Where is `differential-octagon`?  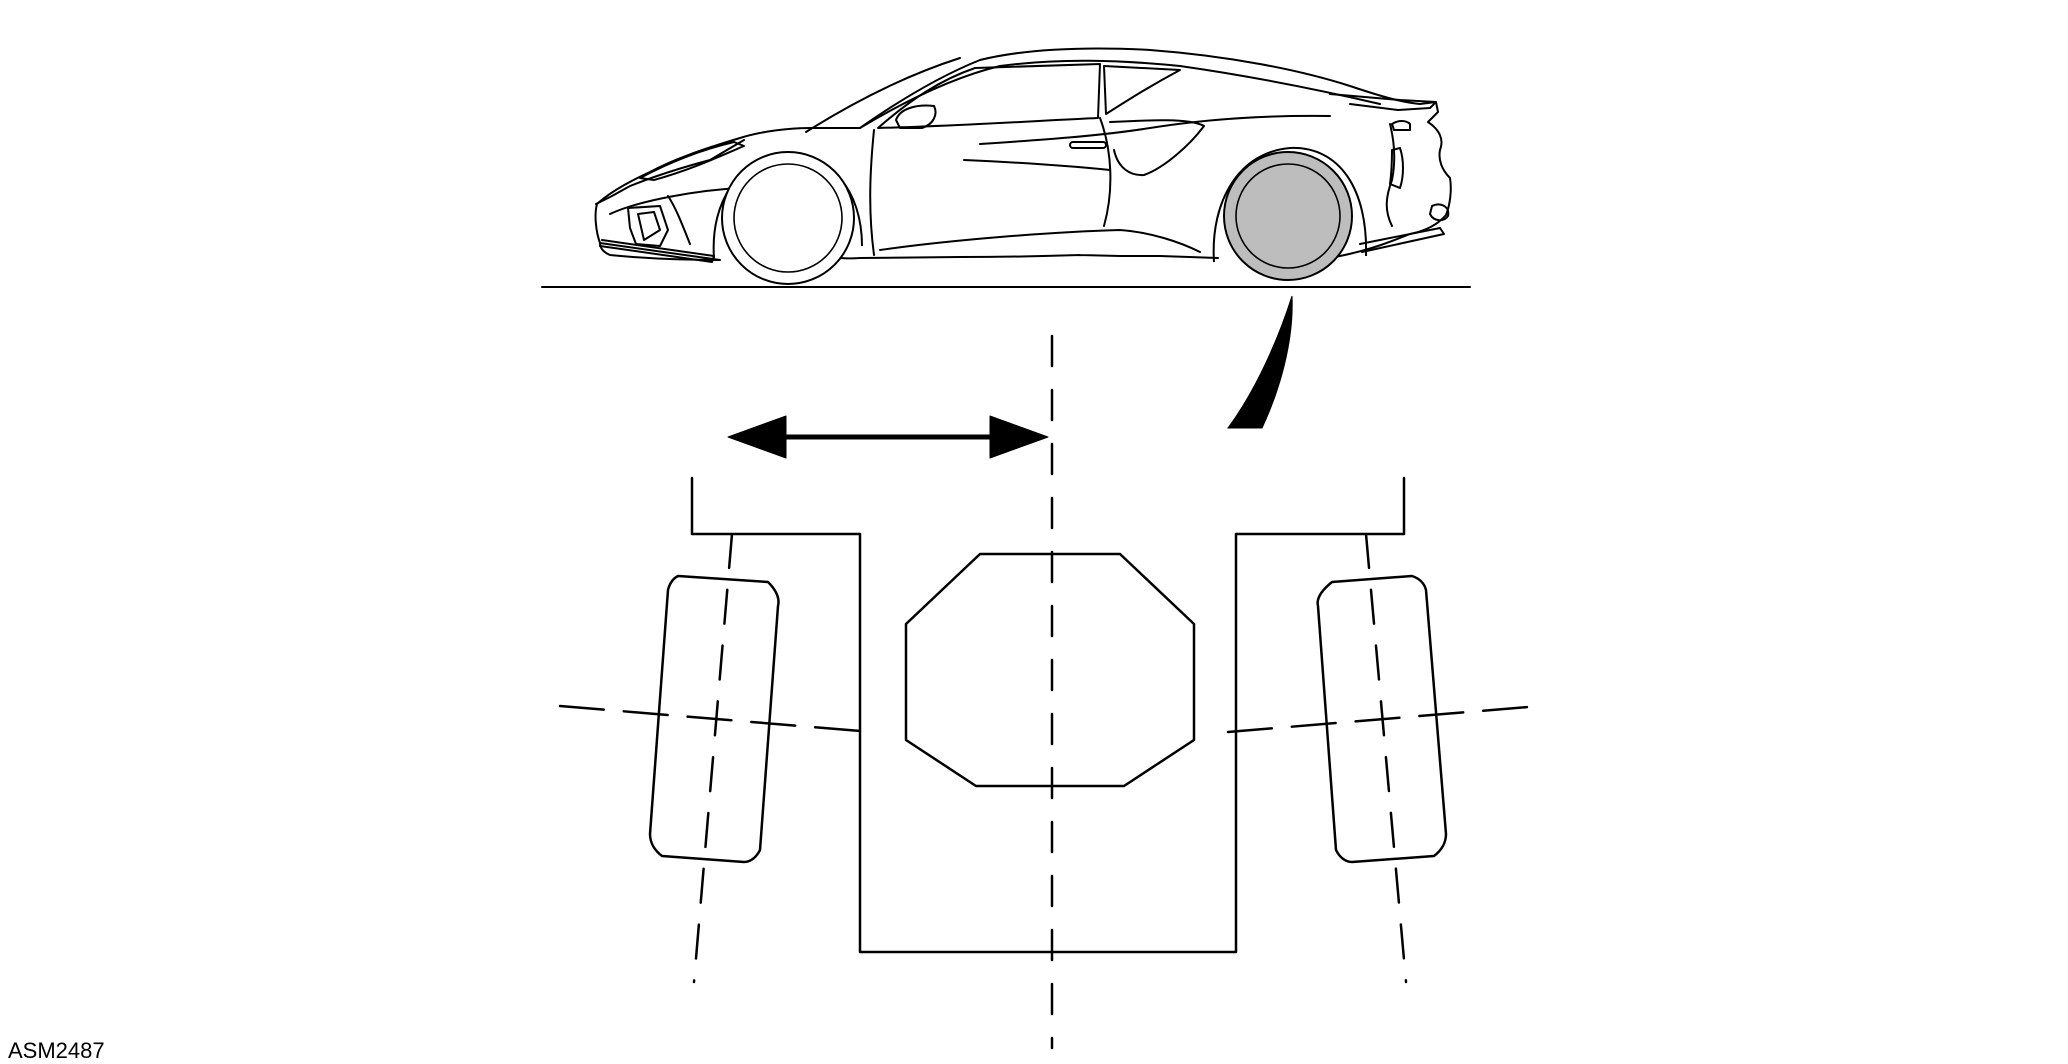
differential-octagon is located at coordinates (1050, 670).